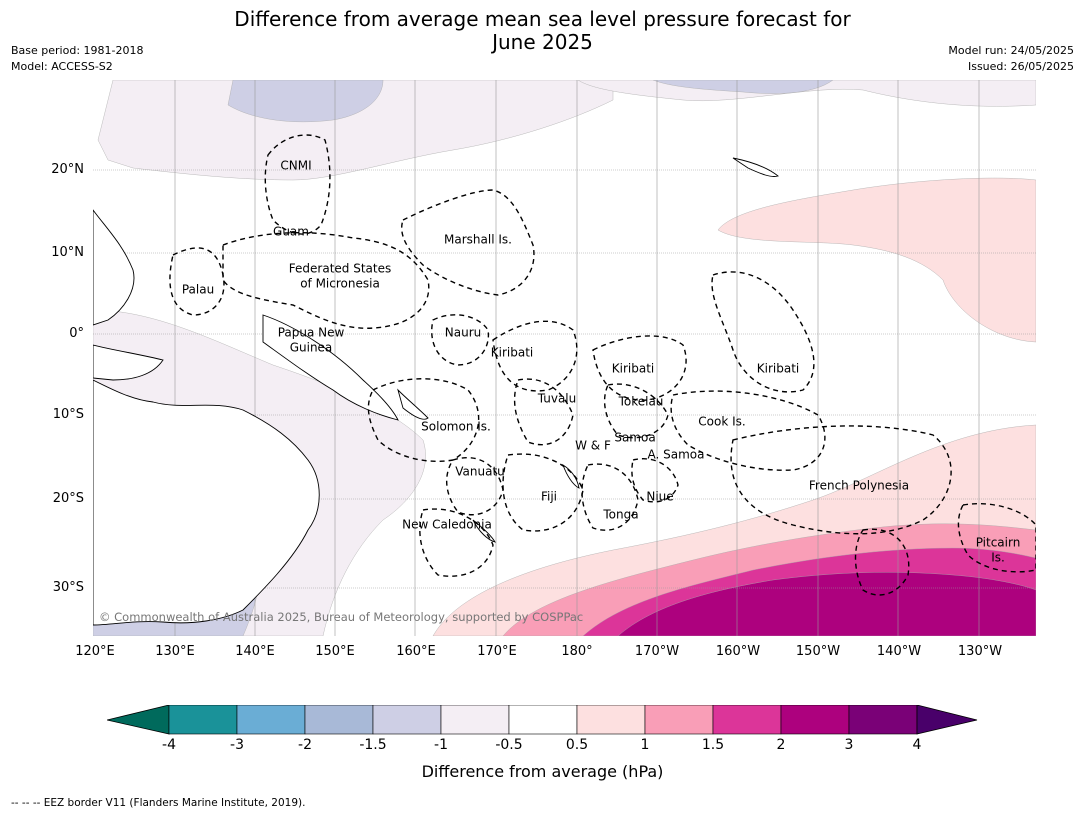 This screenshot has height=816, width=1085. Describe the element at coordinates (478, 239) in the screenshot. I see `label-marshall: Marshall Is.` at that location.